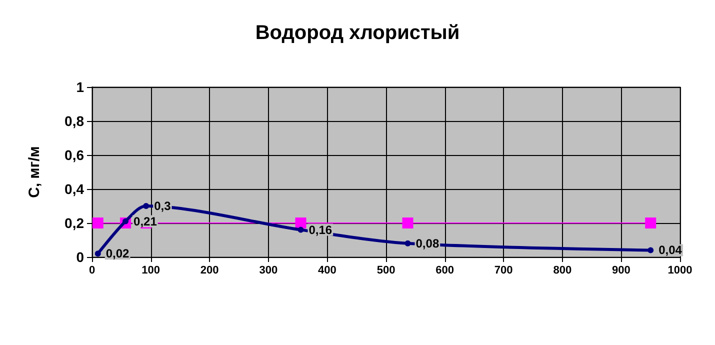 The width and height of the screenshot is (715, 345). What do you see at coordinates (680, 270) in the screenshot?
I see `x-tick-label: 1000` at bounding box center [680, 270].